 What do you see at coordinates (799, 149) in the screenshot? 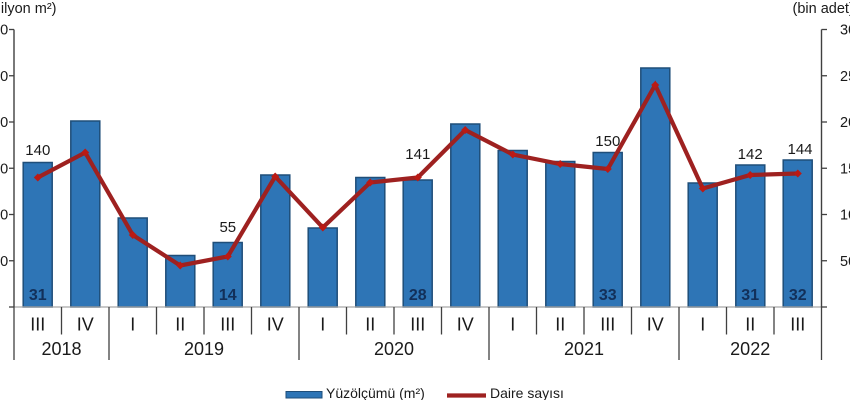
I see `svg-text: 144` at bounding box center [799, 149].